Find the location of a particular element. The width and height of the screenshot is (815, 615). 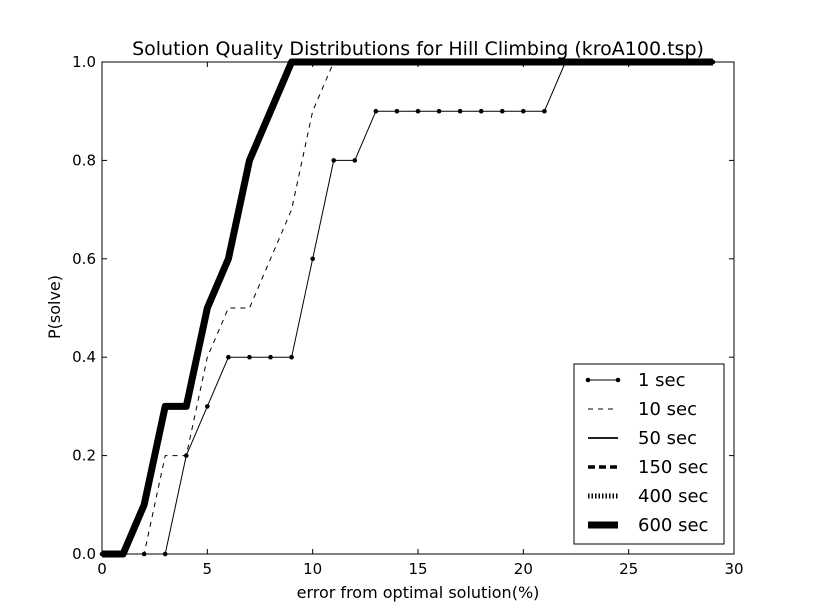

y-tick-label: 0.0 is located at coordinates (84, 554).